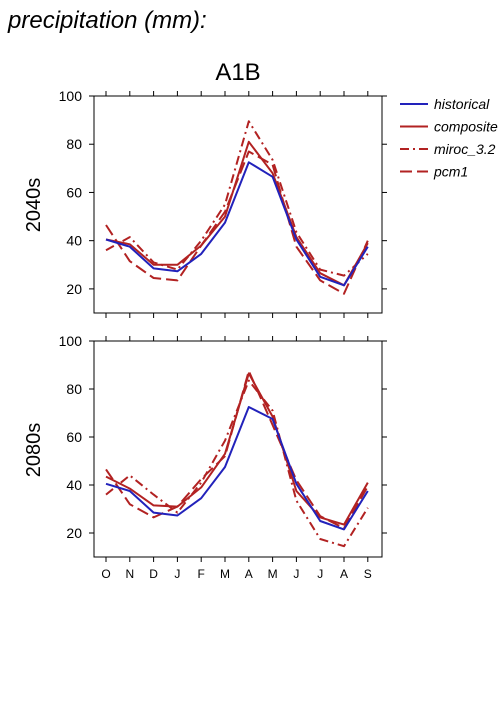 This screenshot has width=501, height=709. What do you see at coordinates (449, 138) in the screenshot?
I see `legend: historical composite miroc_3.2 pcm1` at bounding box center [449, 138].